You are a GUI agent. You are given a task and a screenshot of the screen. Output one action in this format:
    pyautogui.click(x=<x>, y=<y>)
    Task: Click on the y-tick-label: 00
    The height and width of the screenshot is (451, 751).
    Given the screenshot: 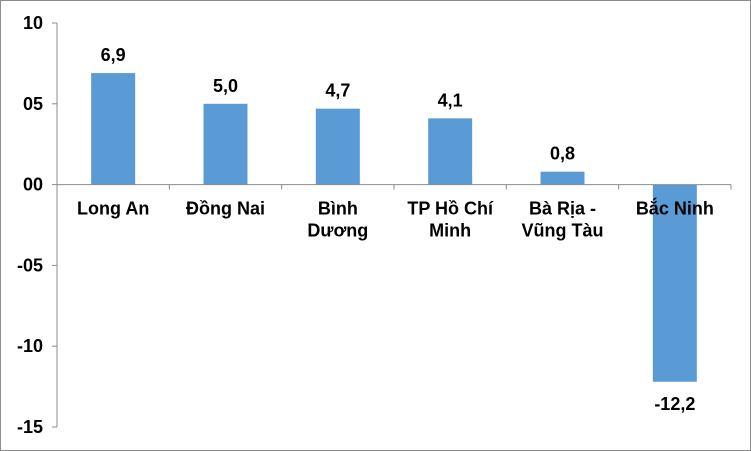 What is the action you would take?
    pyautogui.click(x=33, y=185)
    